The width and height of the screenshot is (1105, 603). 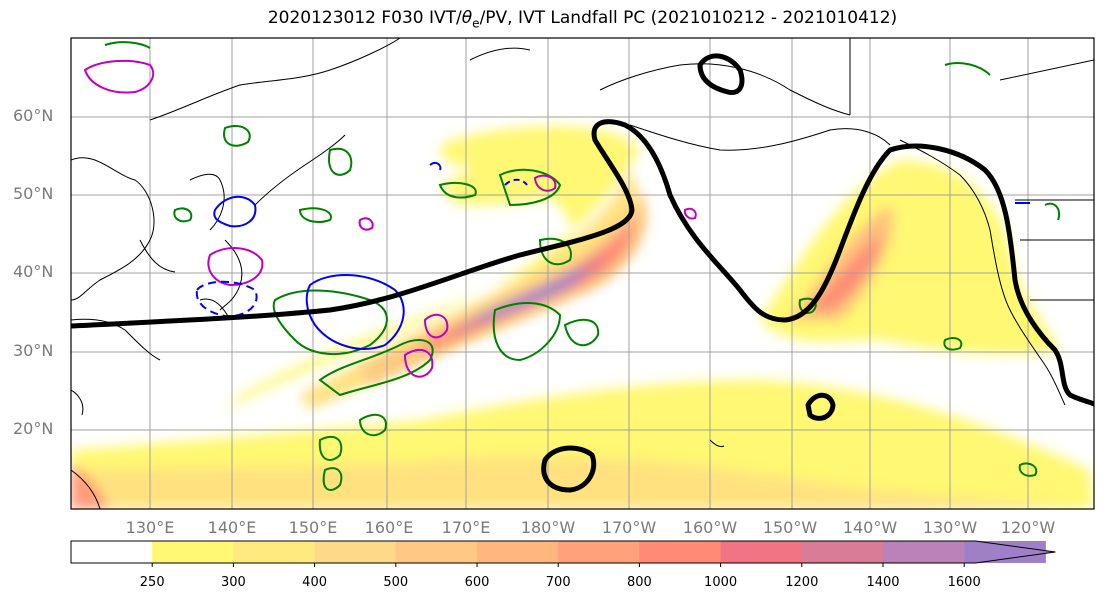 What do you see at coordinates (520, 180) in the screenshot?
I see `ivt-band-250-north` at bounding box center [520, 180].